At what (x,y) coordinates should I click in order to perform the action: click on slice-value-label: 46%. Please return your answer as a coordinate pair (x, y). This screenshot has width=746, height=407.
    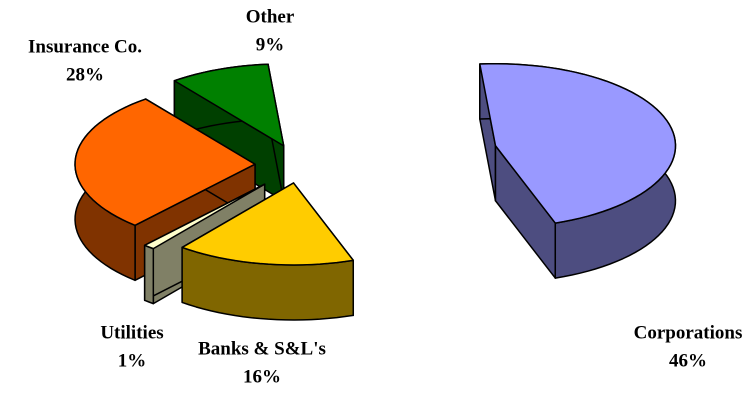
    Looking at the image, I should click on (688, 360).